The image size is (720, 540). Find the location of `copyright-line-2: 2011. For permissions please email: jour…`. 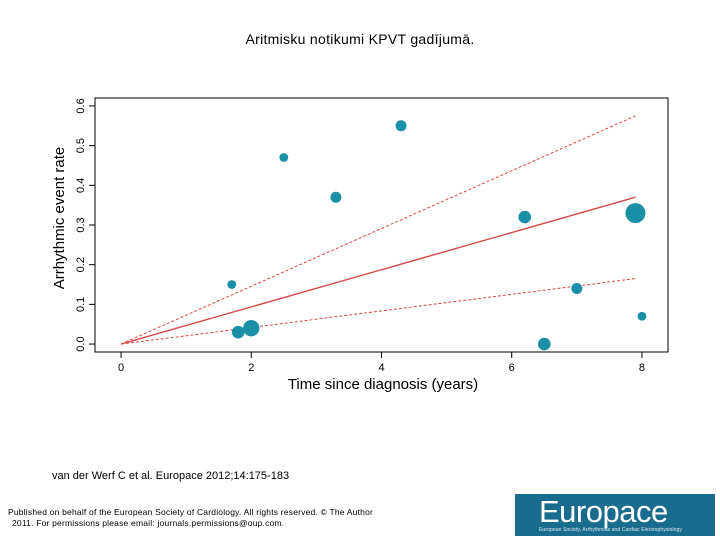

copyright-line-2: 2011. For permissions please email: jour… is located at coordinates (148, 523).